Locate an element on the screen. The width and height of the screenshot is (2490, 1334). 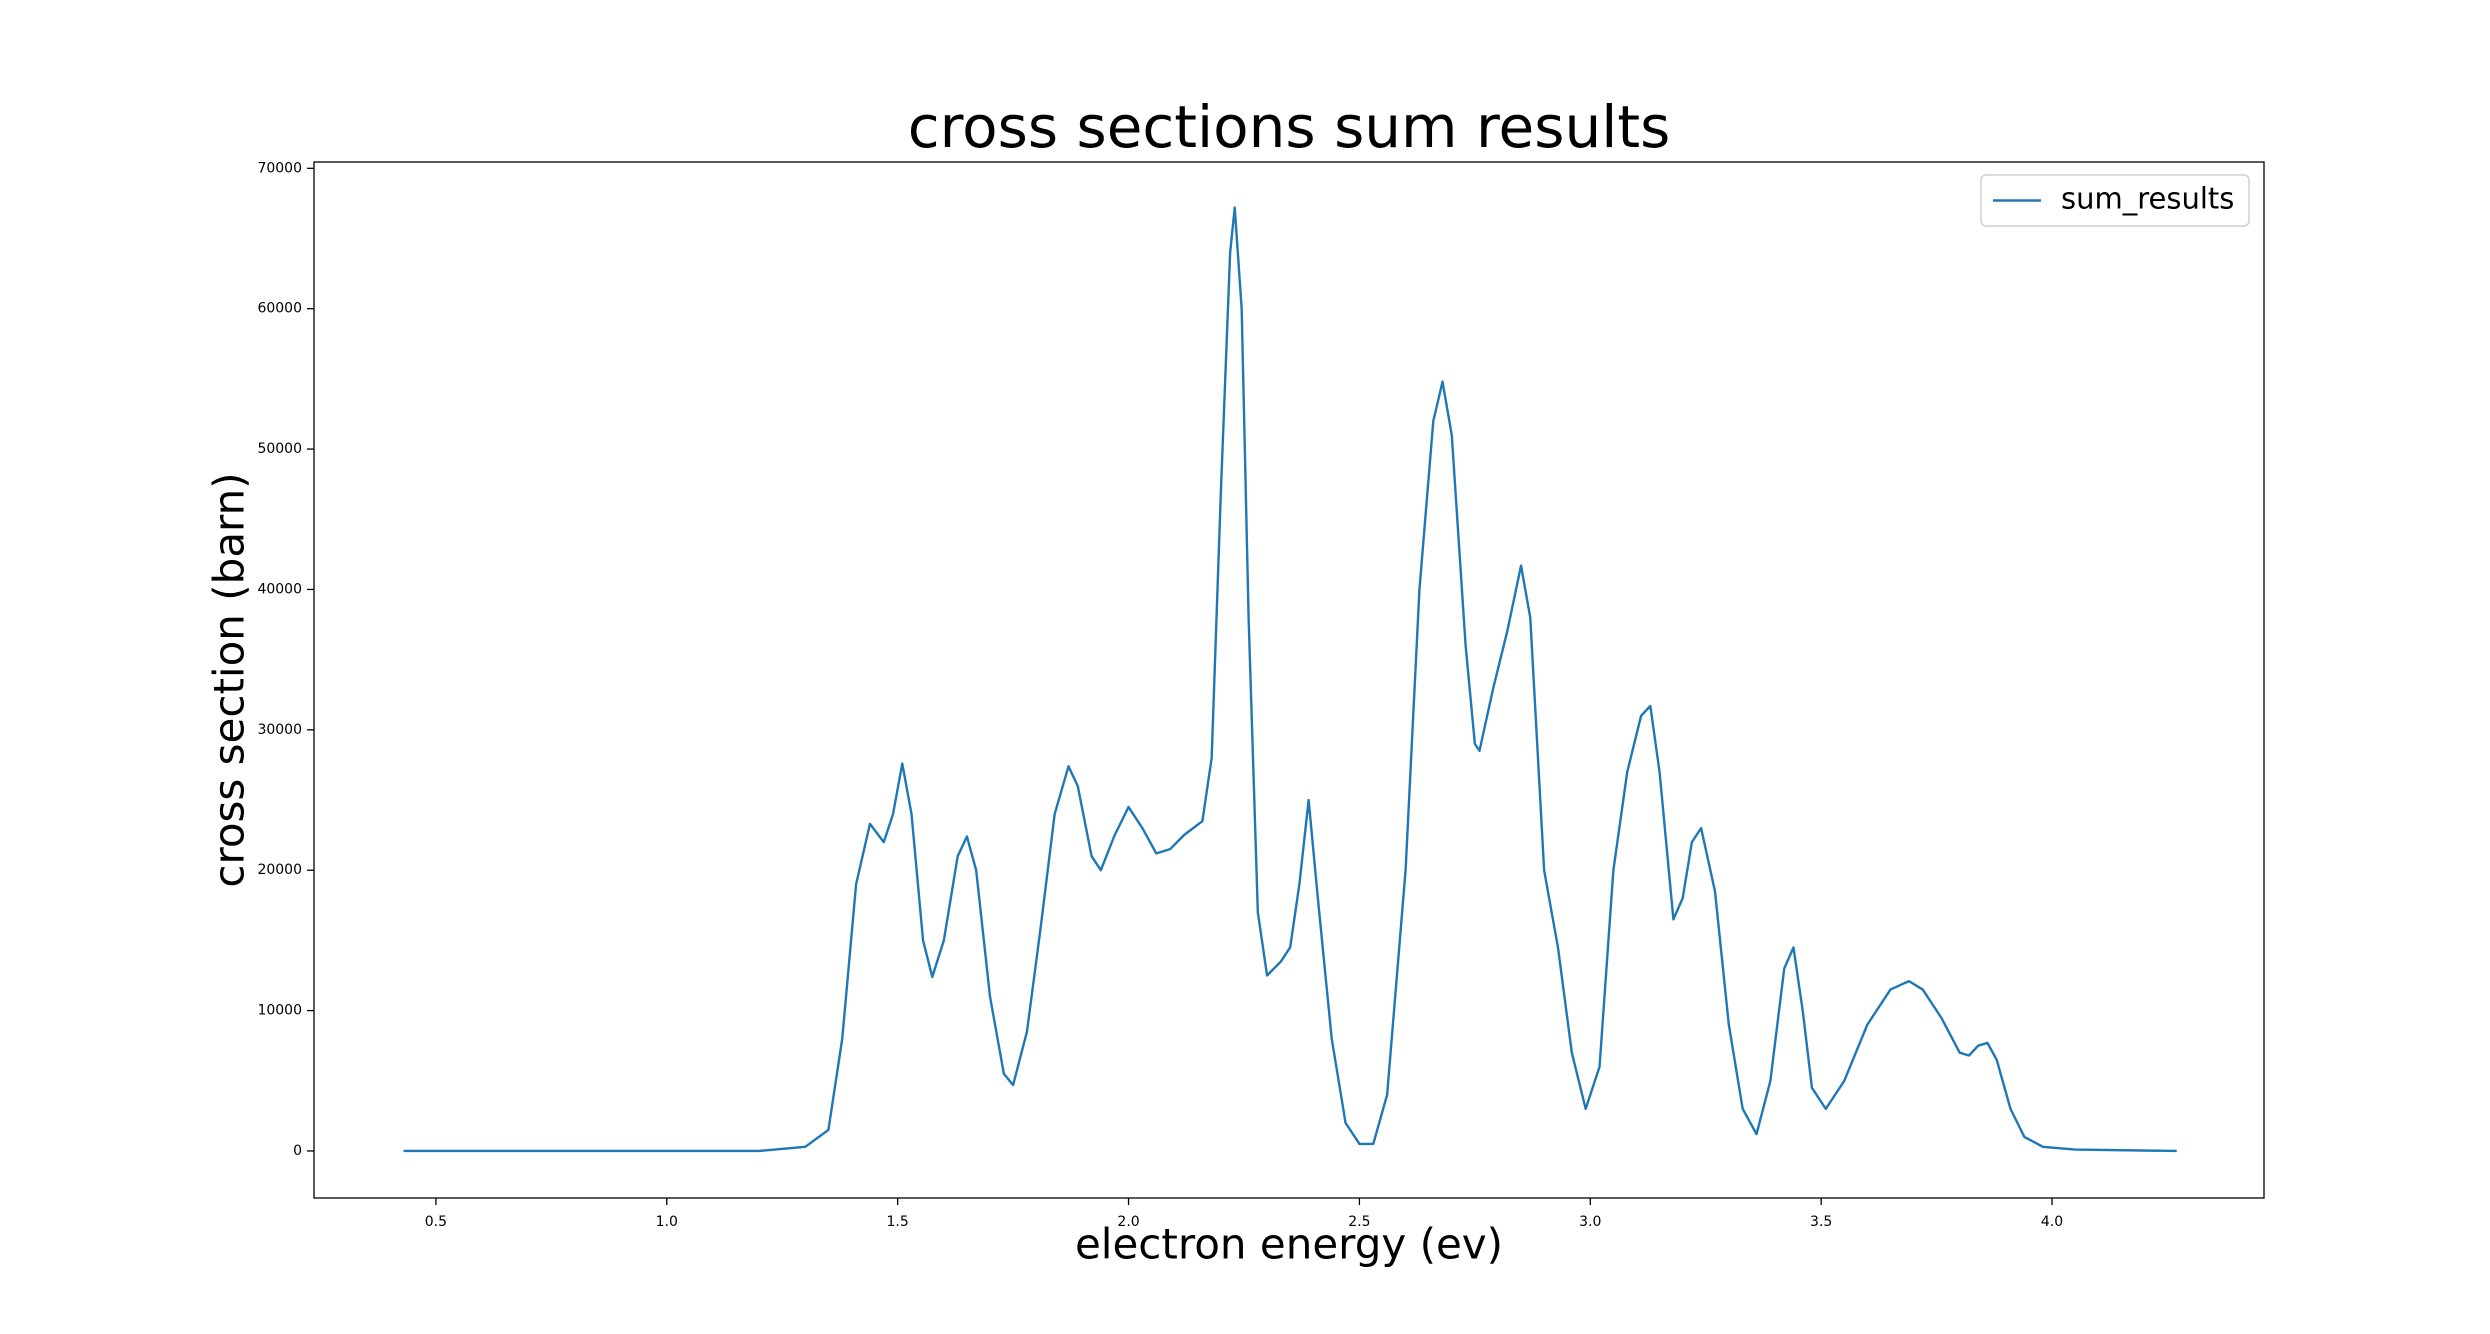
legend-box is located at coordinates (2115, 200).